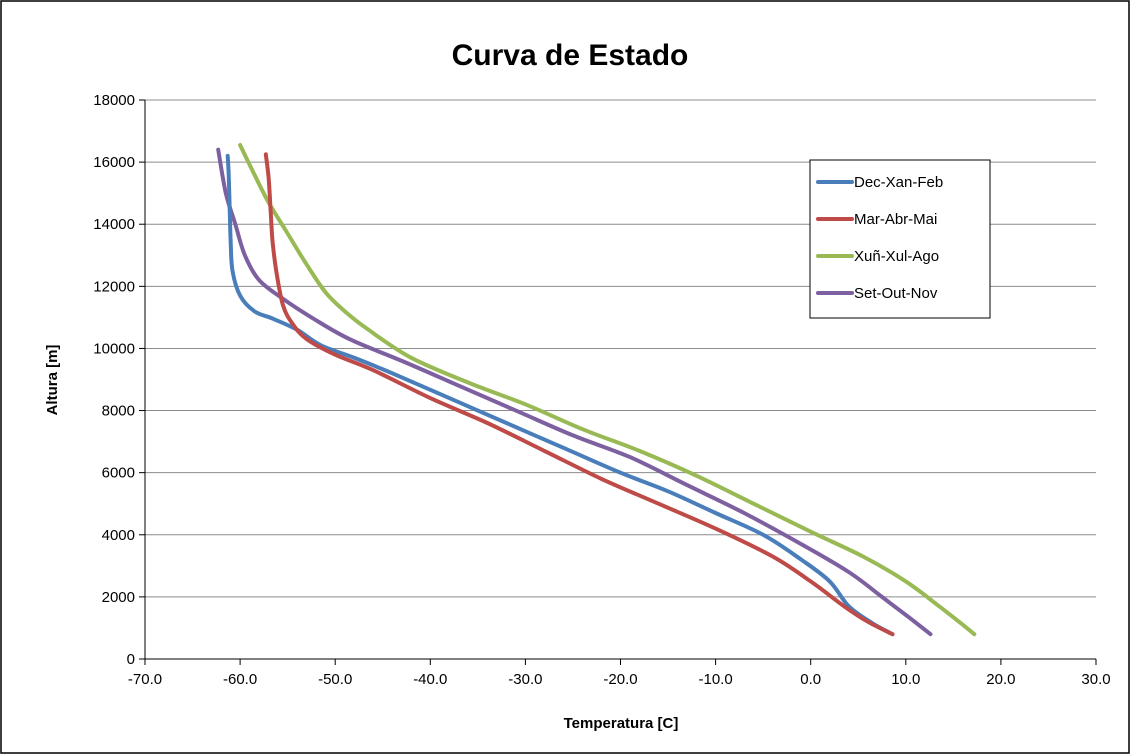 This screenshot has height=755, width=1131. I want to click on x-tick-label: -30.0, so click(525, 679).